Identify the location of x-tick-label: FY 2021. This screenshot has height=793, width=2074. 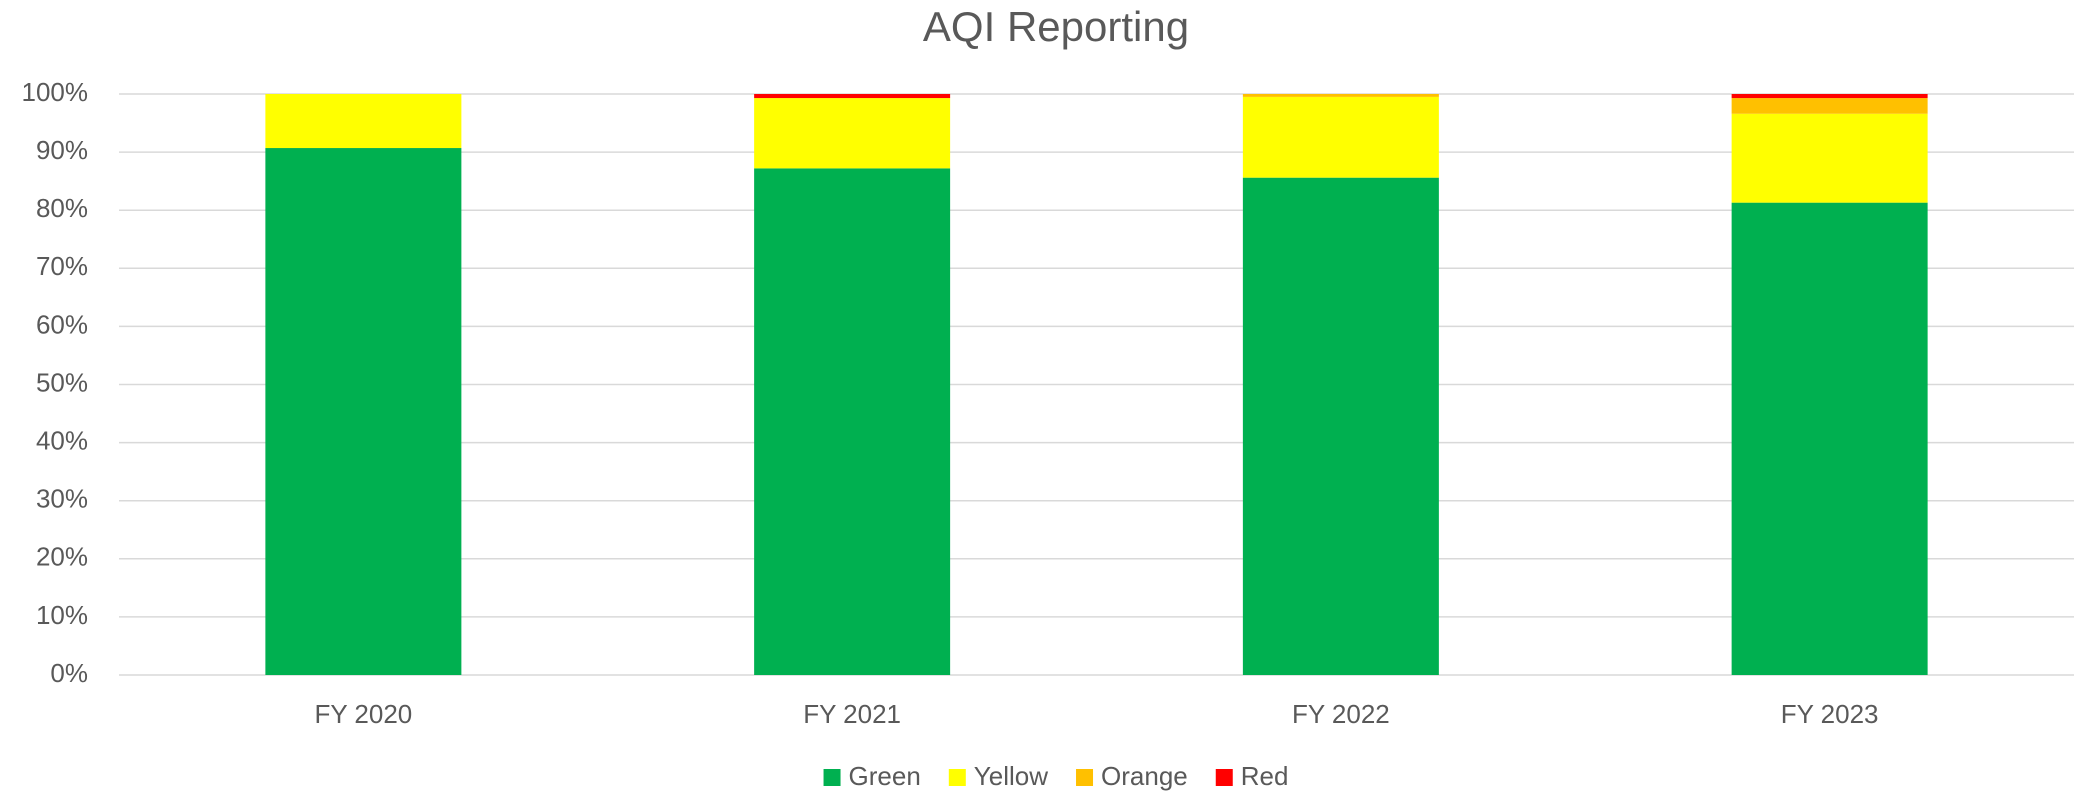
(852, 714).